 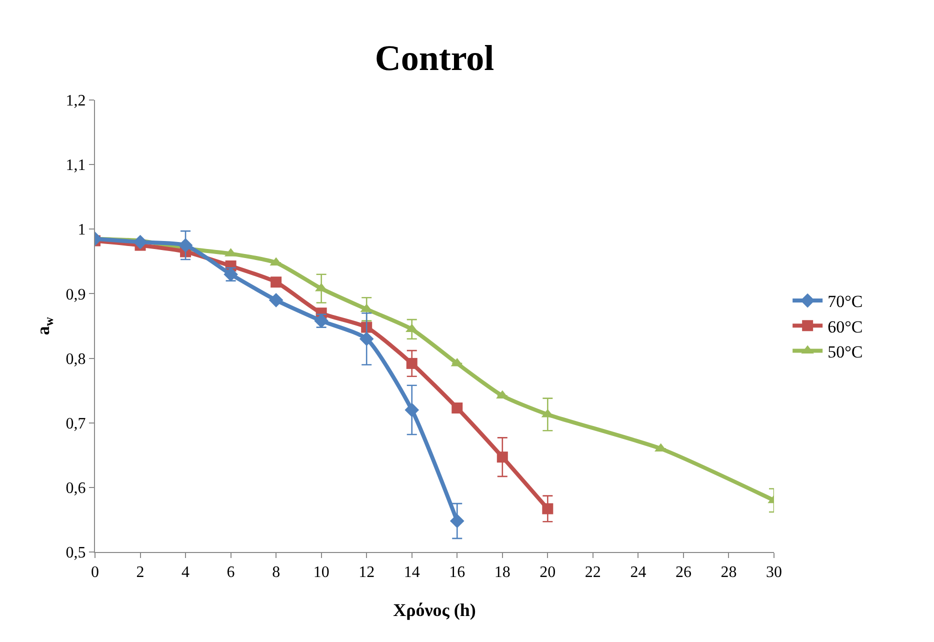 I want to click on legend-label: 60°C, so click(x=845, y=326).